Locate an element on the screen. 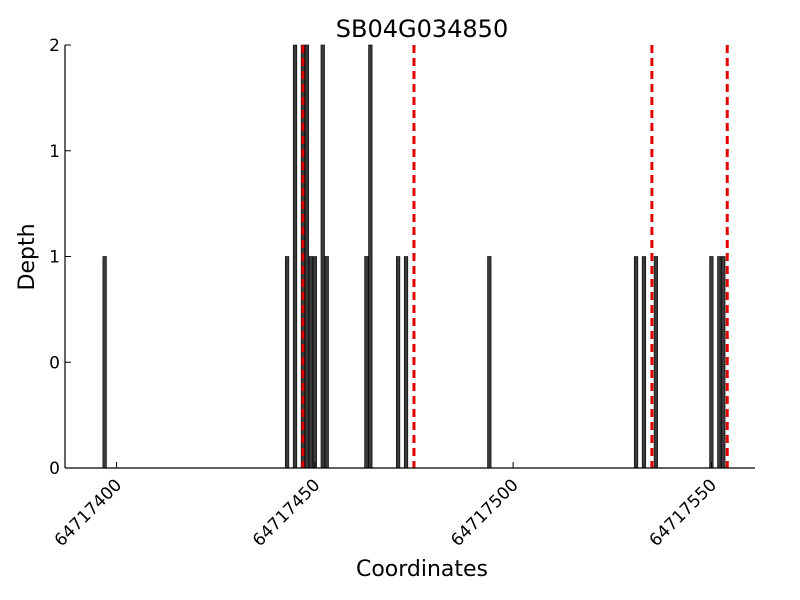  x-ticks-group: 64717400 64717450 64717500 64717550 is located at coordinates (386, 506).